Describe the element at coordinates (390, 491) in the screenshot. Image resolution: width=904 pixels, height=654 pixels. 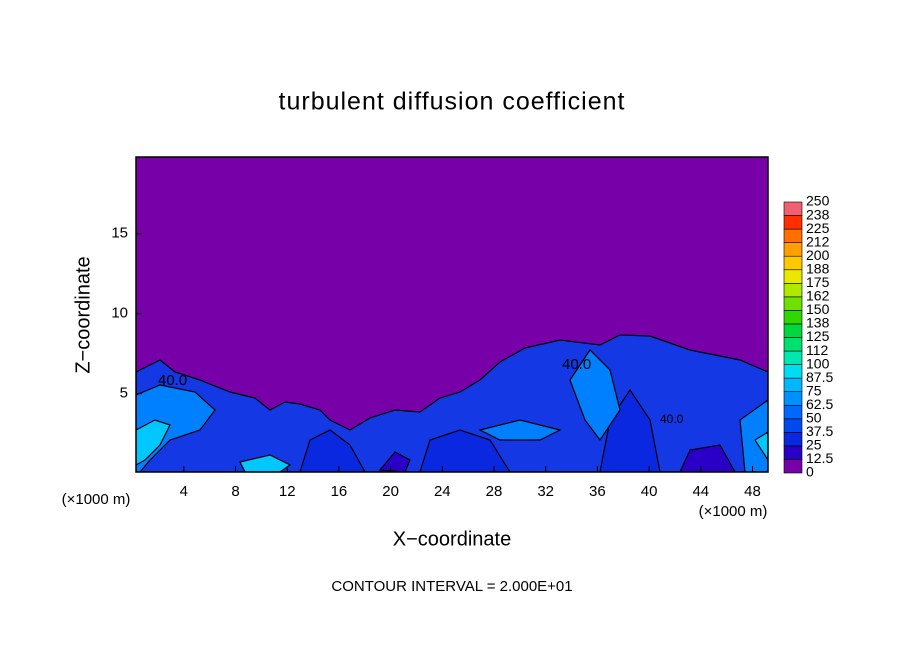
I see `x-tick-label: 20` at that location.